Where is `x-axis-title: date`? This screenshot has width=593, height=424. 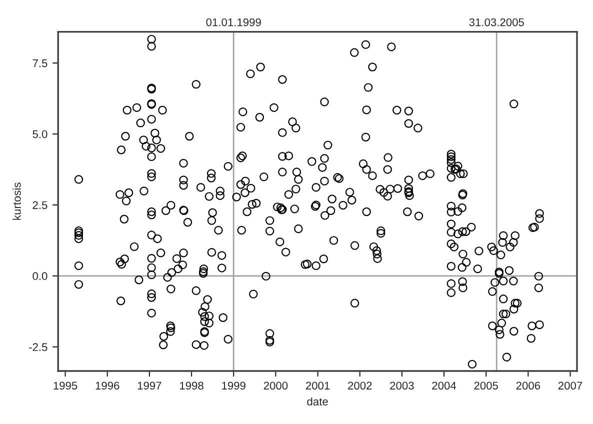 x-axis-title: date is located at coordinates (317, 401).